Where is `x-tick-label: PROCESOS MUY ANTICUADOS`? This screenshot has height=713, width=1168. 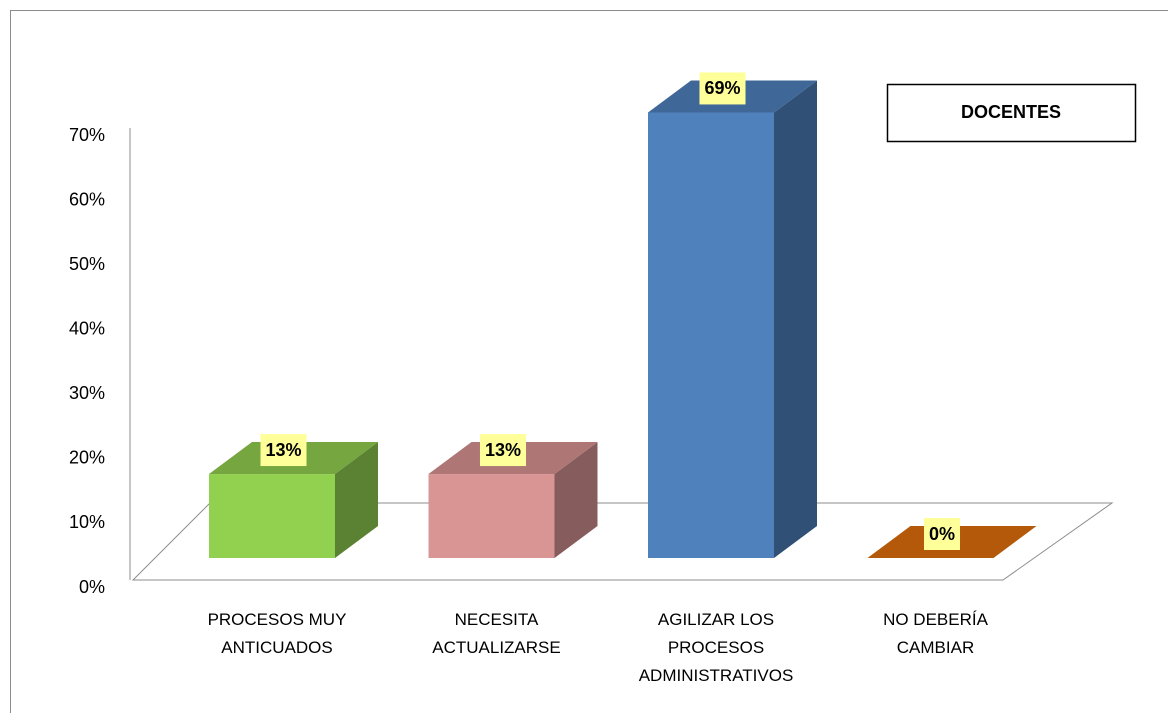
x-tick-label: PROCESOS MUY ANTICUADOS is located at coordinates (277, 633).